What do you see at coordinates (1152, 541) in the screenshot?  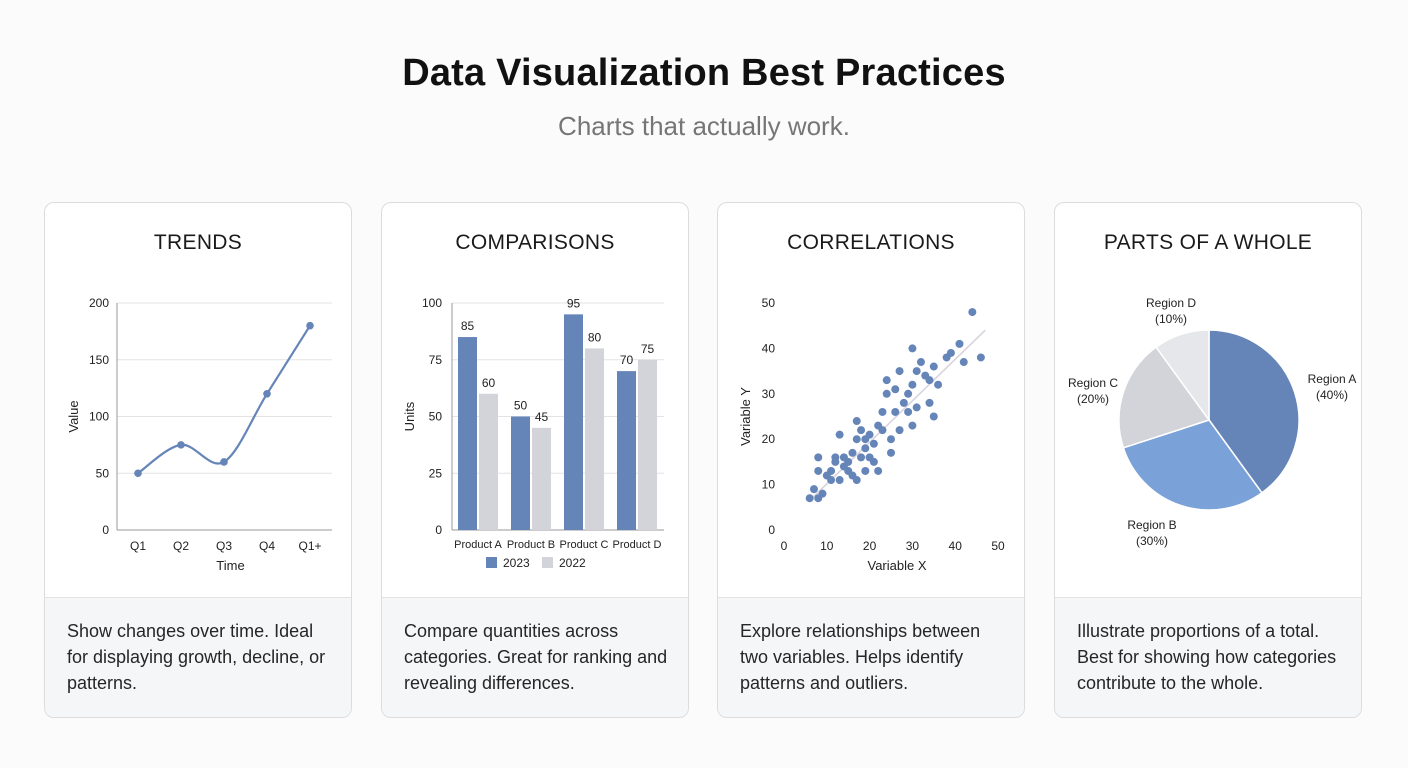 I see `slice-percent-label: (30%)` at bounding box center [1152, 541].